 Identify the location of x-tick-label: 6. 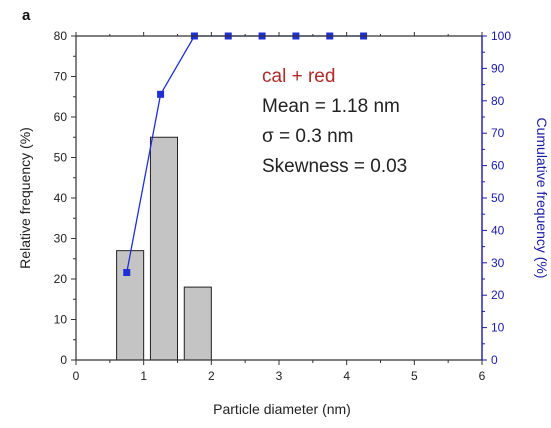
(482, 376).